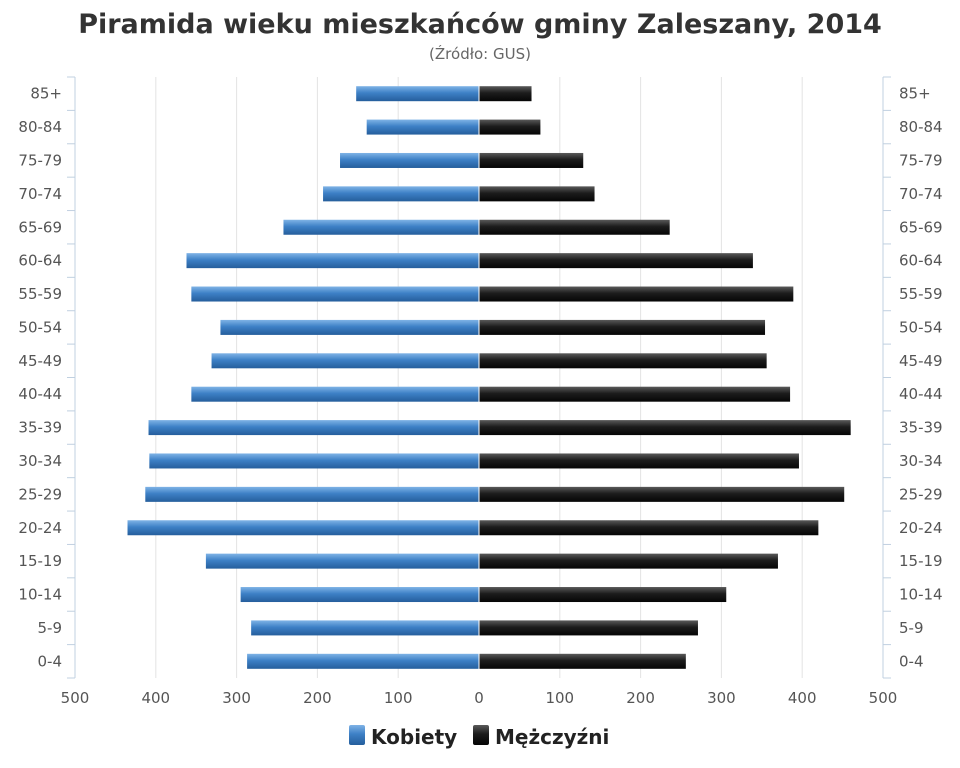 Image resolution: width=960 pixels, height=768 pixels. I want to click on legend: Kobiety Mężczyźni, so click(479, 737).